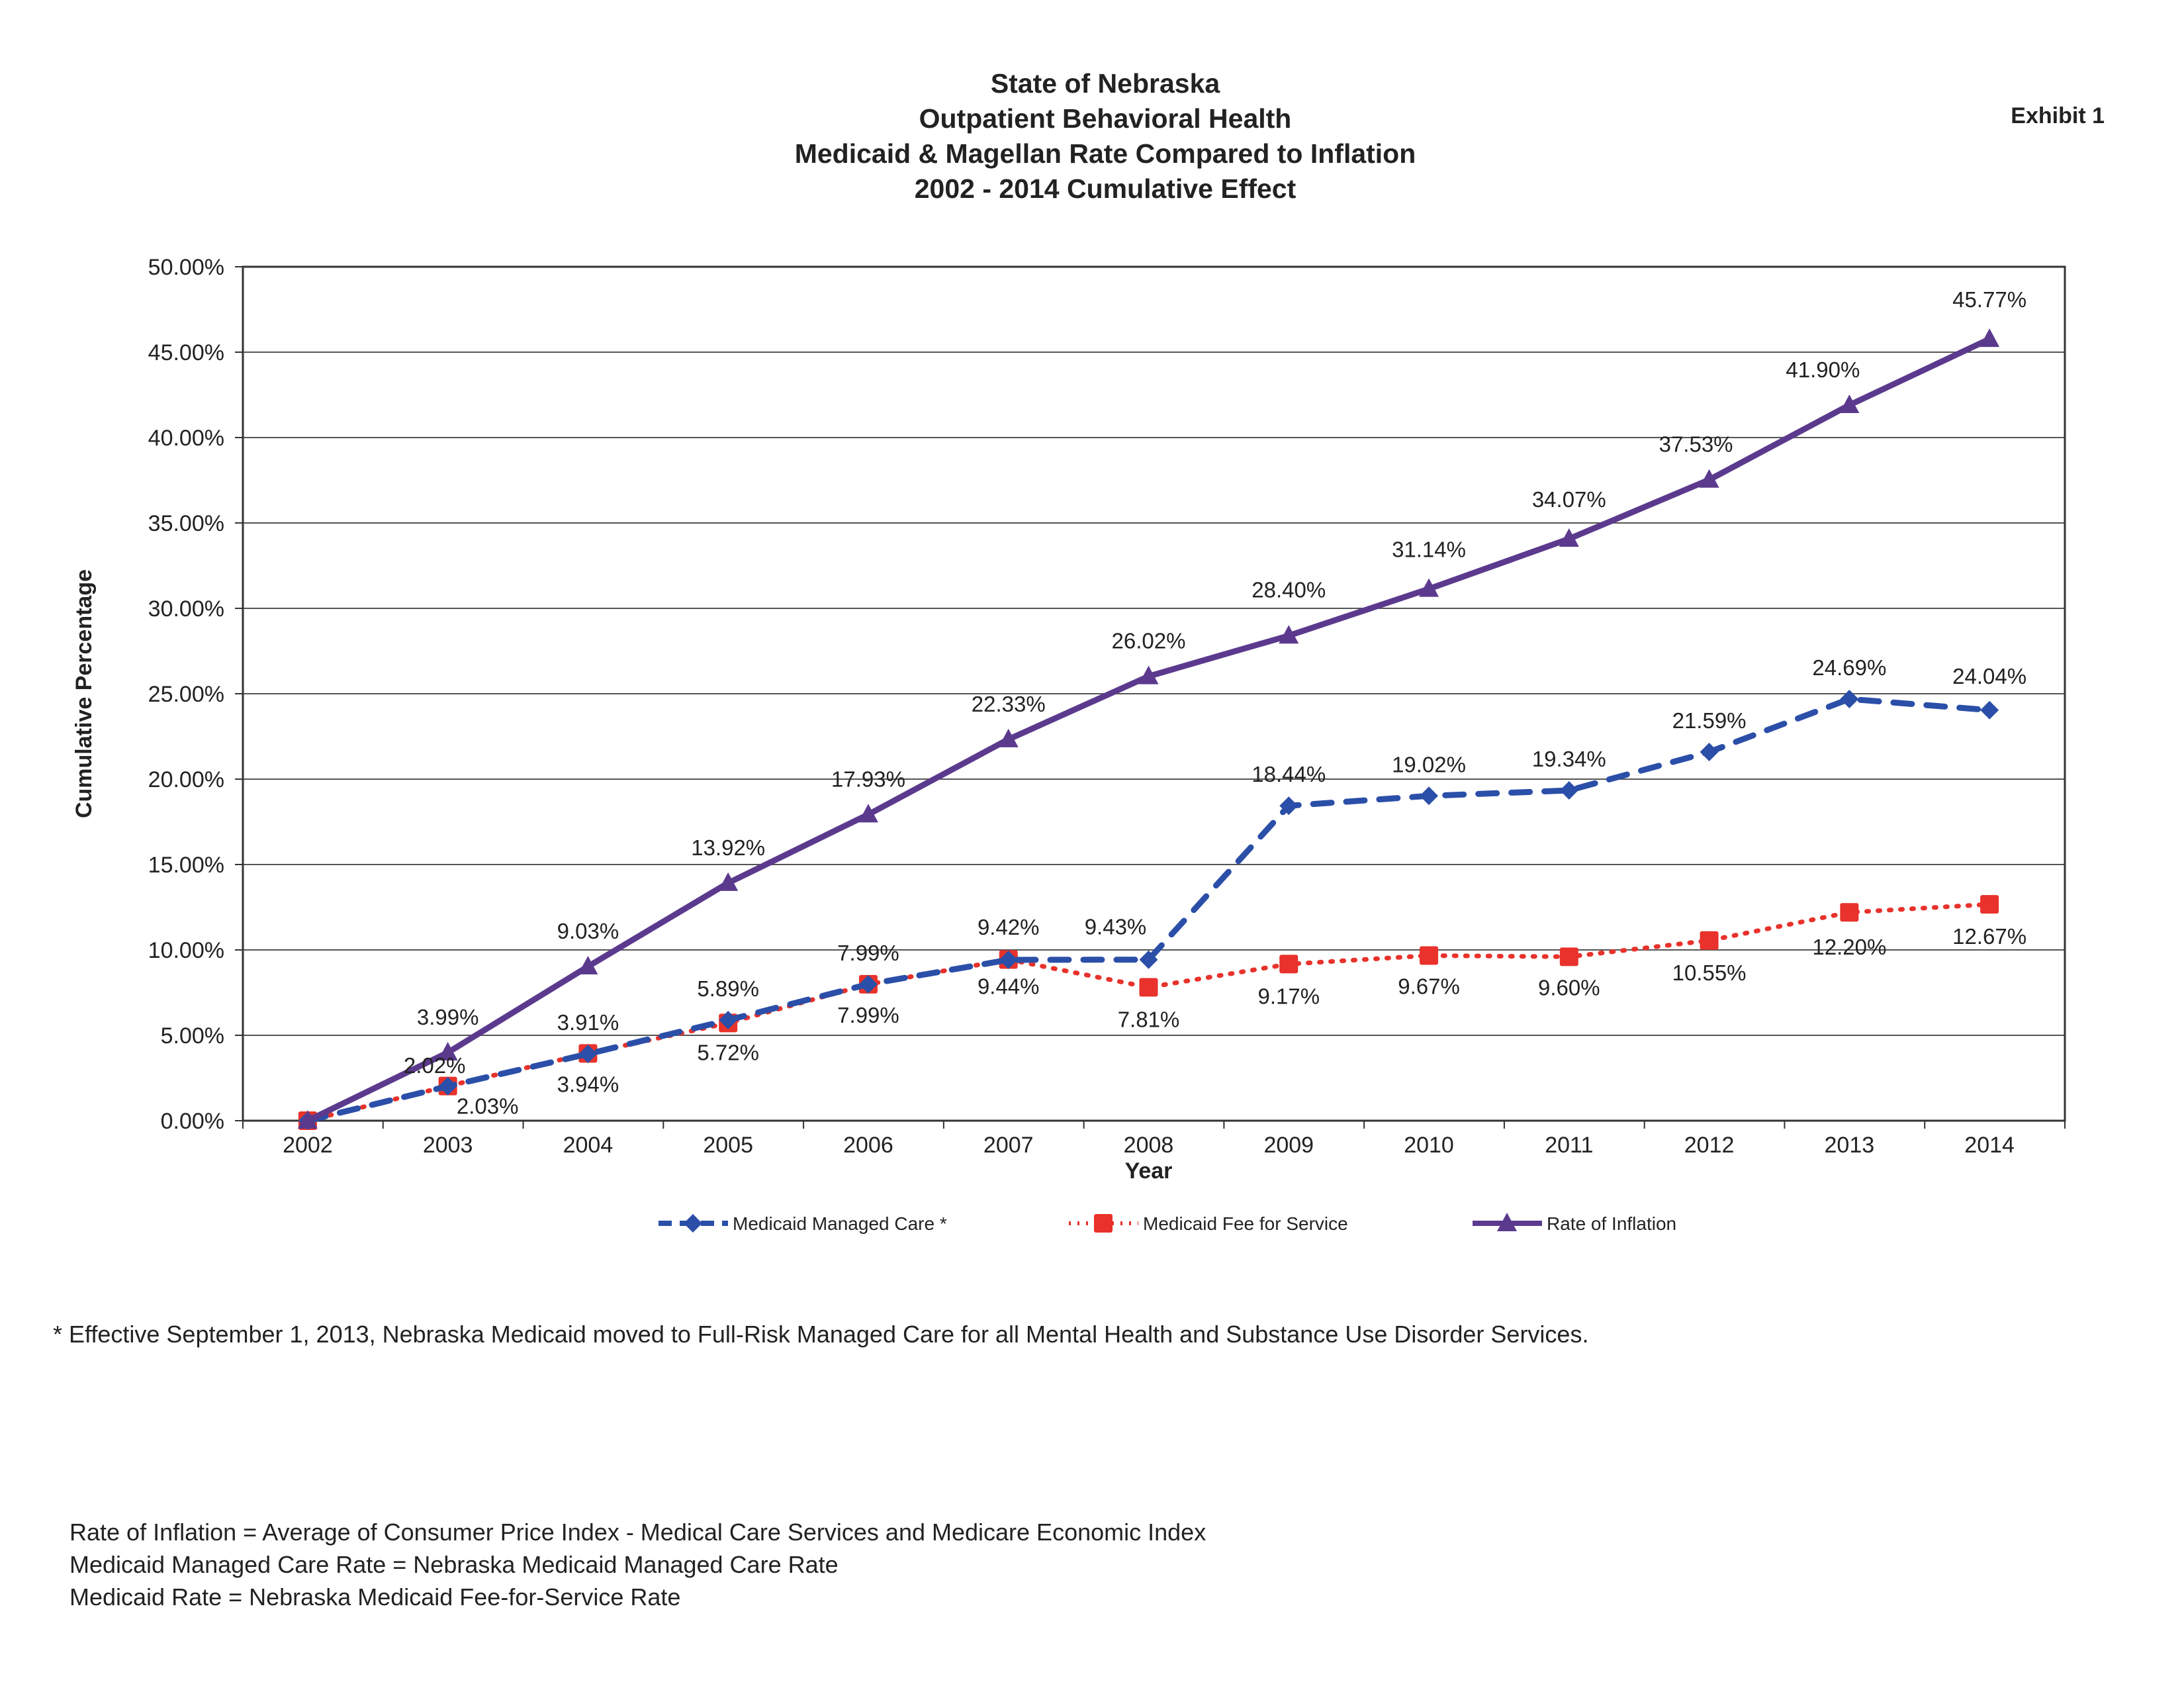  I want to click on data-label: 37.53%, so click(1696, 444).